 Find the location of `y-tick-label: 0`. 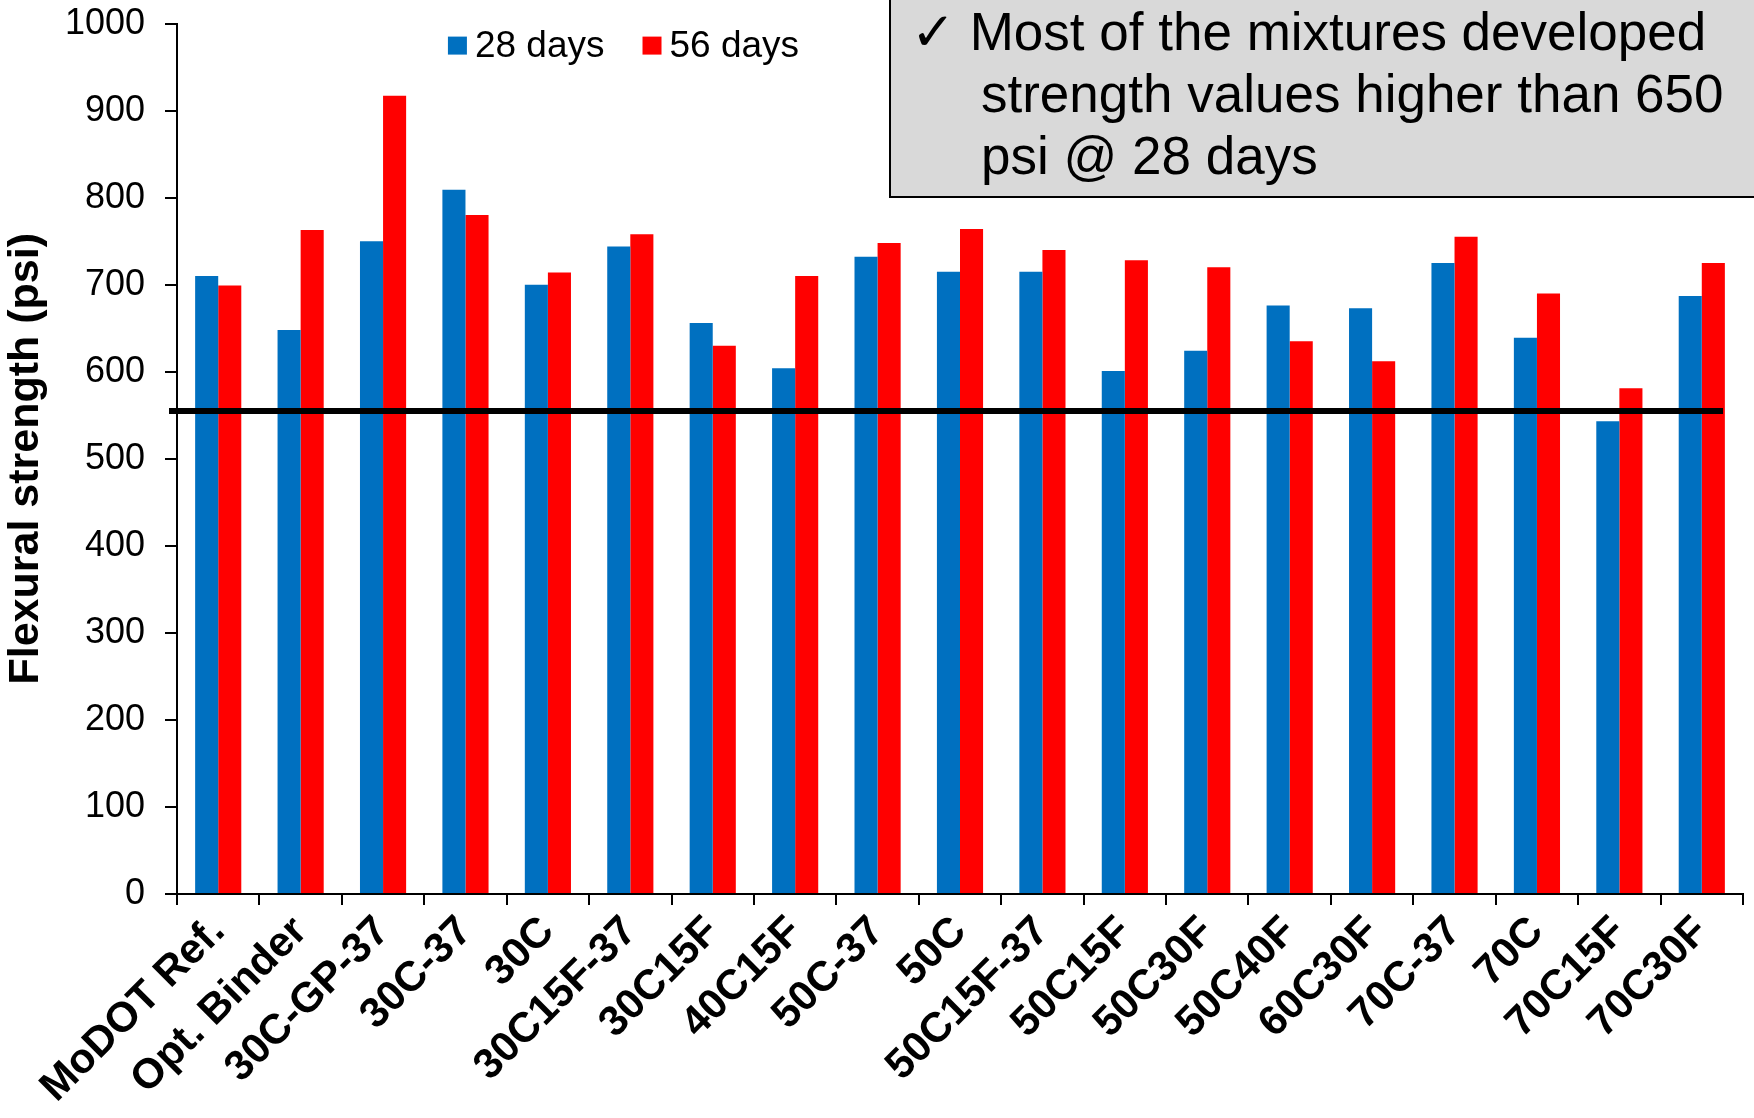

y-tick-label: 0 is located at coordinates (134, 891).